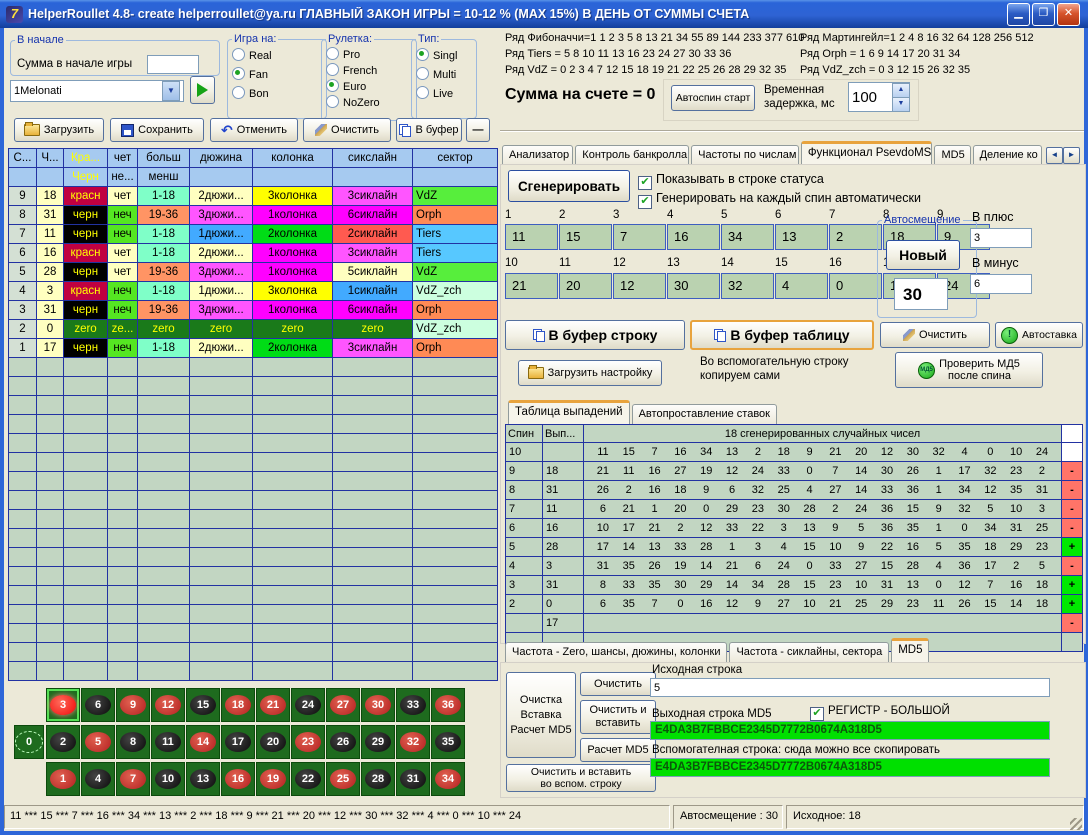  Describe the element at coordinates (378, 742) in the screenshot. I see `roulette-cell-29: 29` at that location.